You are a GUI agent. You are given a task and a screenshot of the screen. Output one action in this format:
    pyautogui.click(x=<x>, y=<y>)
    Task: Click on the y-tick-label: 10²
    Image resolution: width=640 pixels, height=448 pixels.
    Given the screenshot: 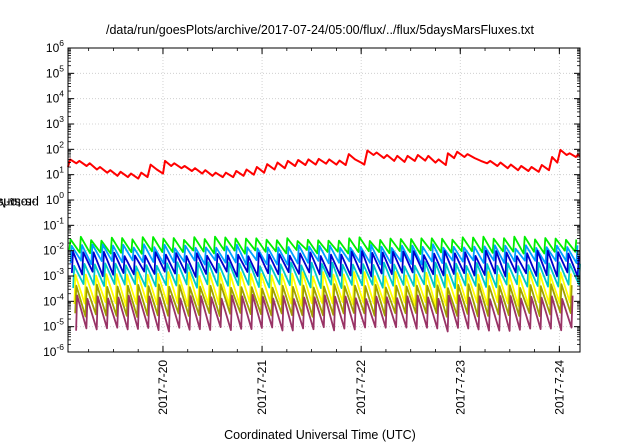 What is the action you would take?
    pyautogui.click(x=55, y=147)
    